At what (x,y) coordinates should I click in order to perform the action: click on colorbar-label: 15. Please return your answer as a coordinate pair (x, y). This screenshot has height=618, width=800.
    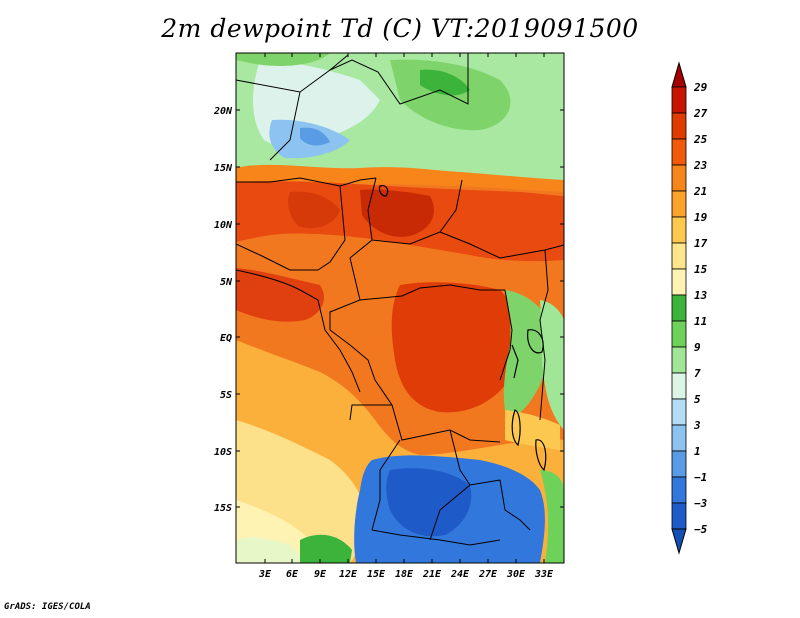
    Looking at the image, I should click on (701, 269).